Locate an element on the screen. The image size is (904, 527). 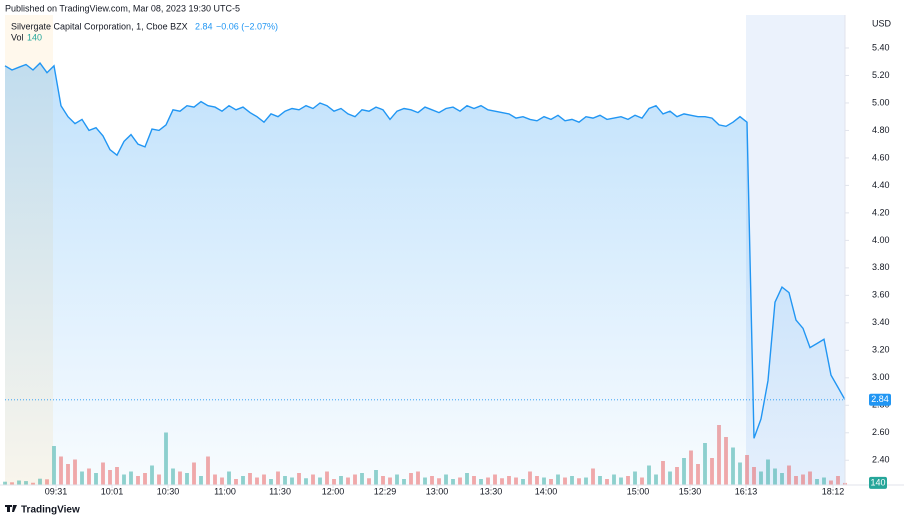
y-tick-label: 4.80 is located at coordinates (881, 130).